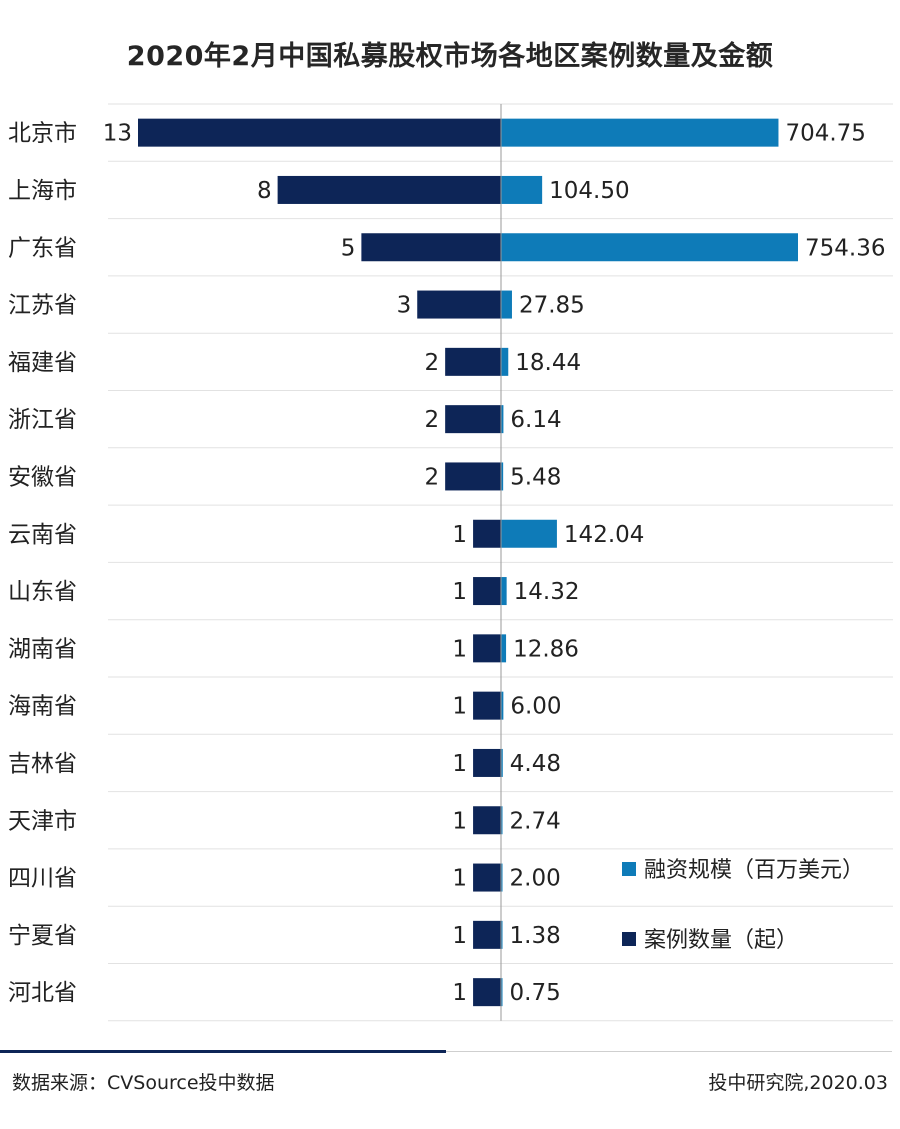  I want to click on legend-amount-label: 融资规模（百万美元）, so click(754, 870).